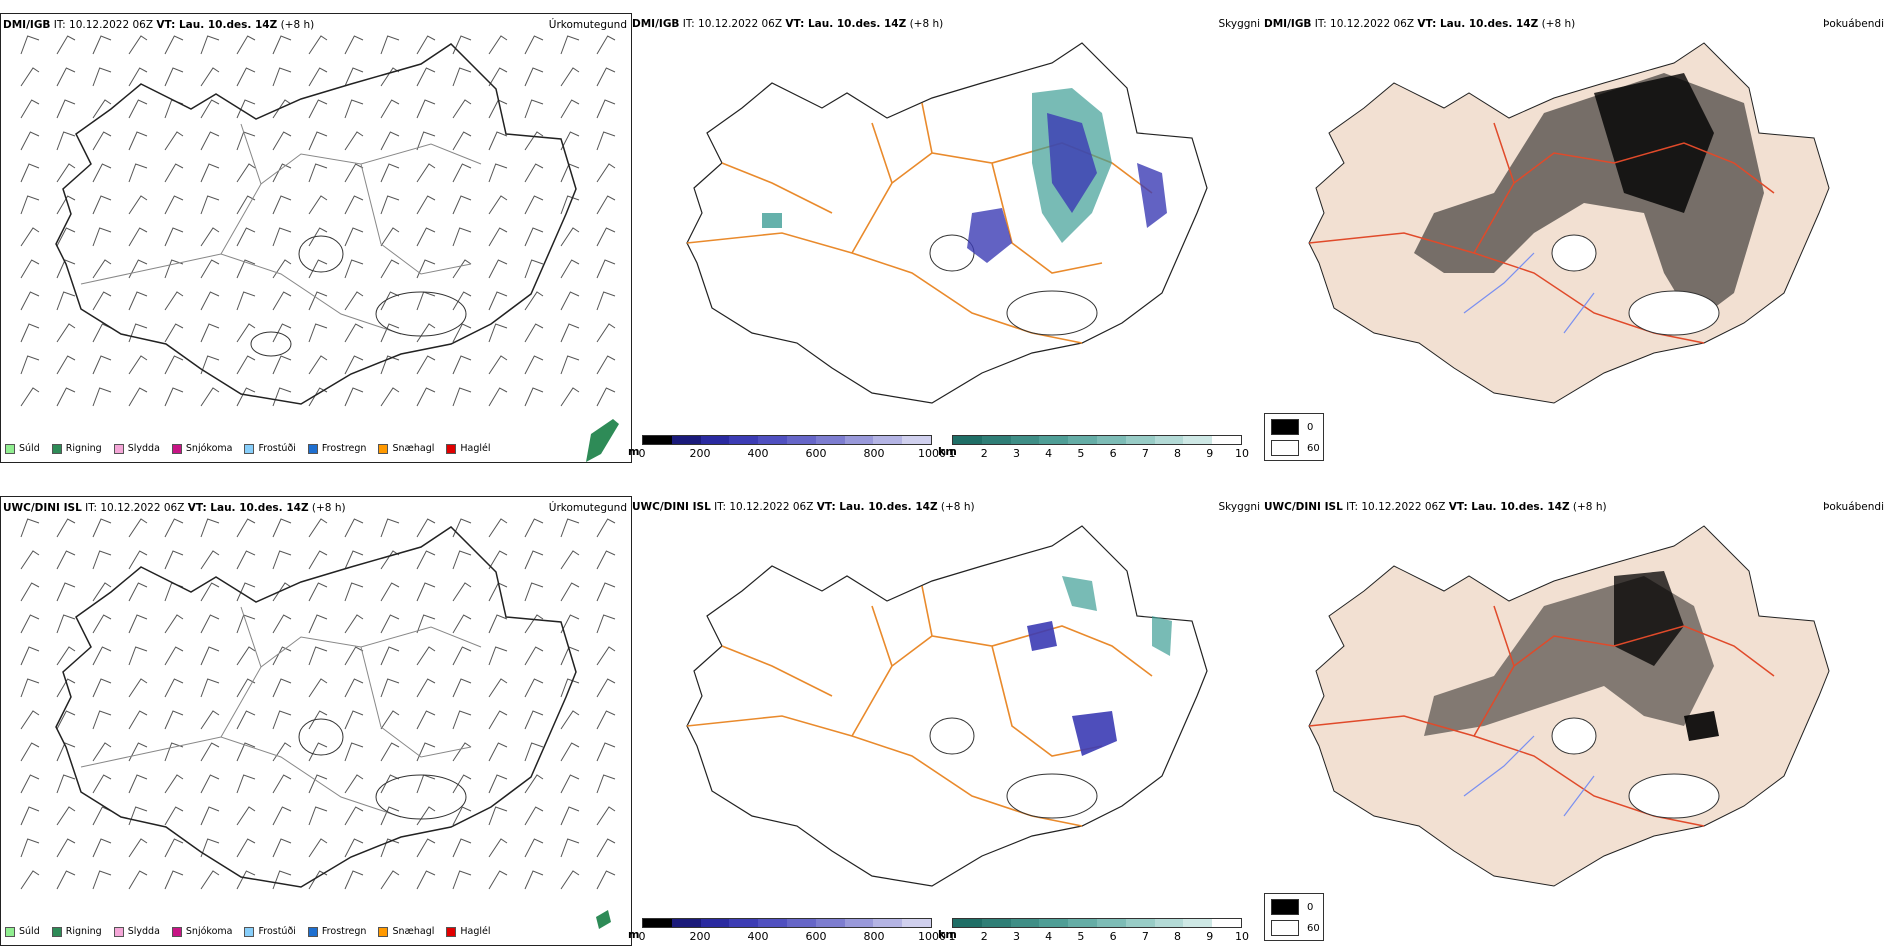 The height and width of the screenshot is (950, 1900). What do you see at coordinates (642, 936) in the screenshot?
I see `colorbar-tick: 0` at bounding box center [642, 936].